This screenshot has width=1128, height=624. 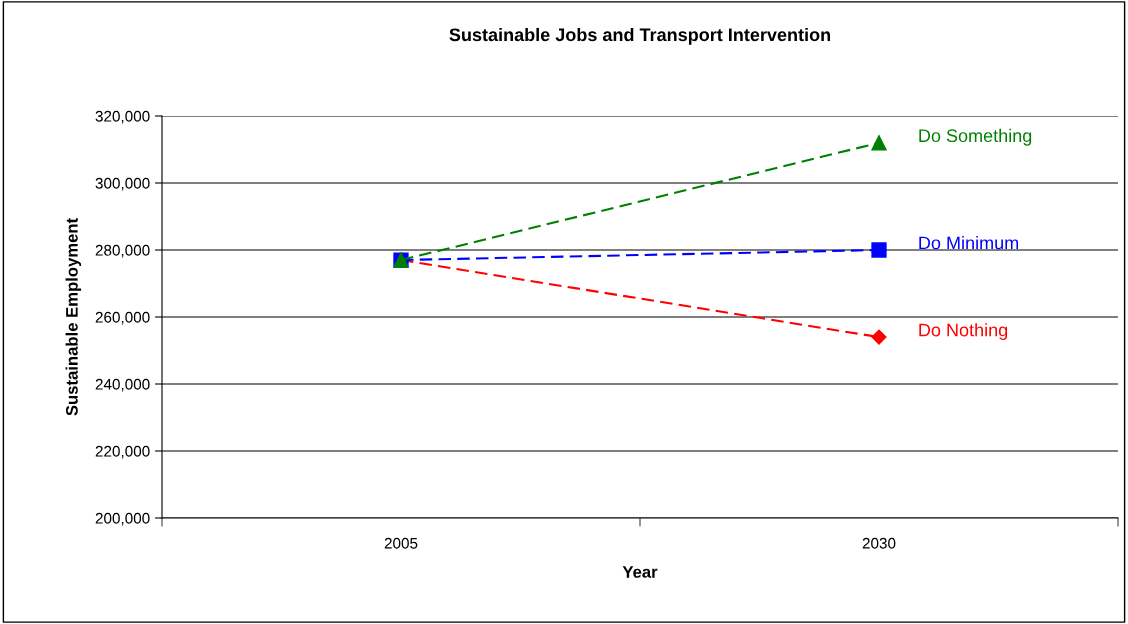 What do you see at coordinates (122, 452) in the screenshot?
I see `y-tick-label: 220,000` at bounding box center [122, 452].